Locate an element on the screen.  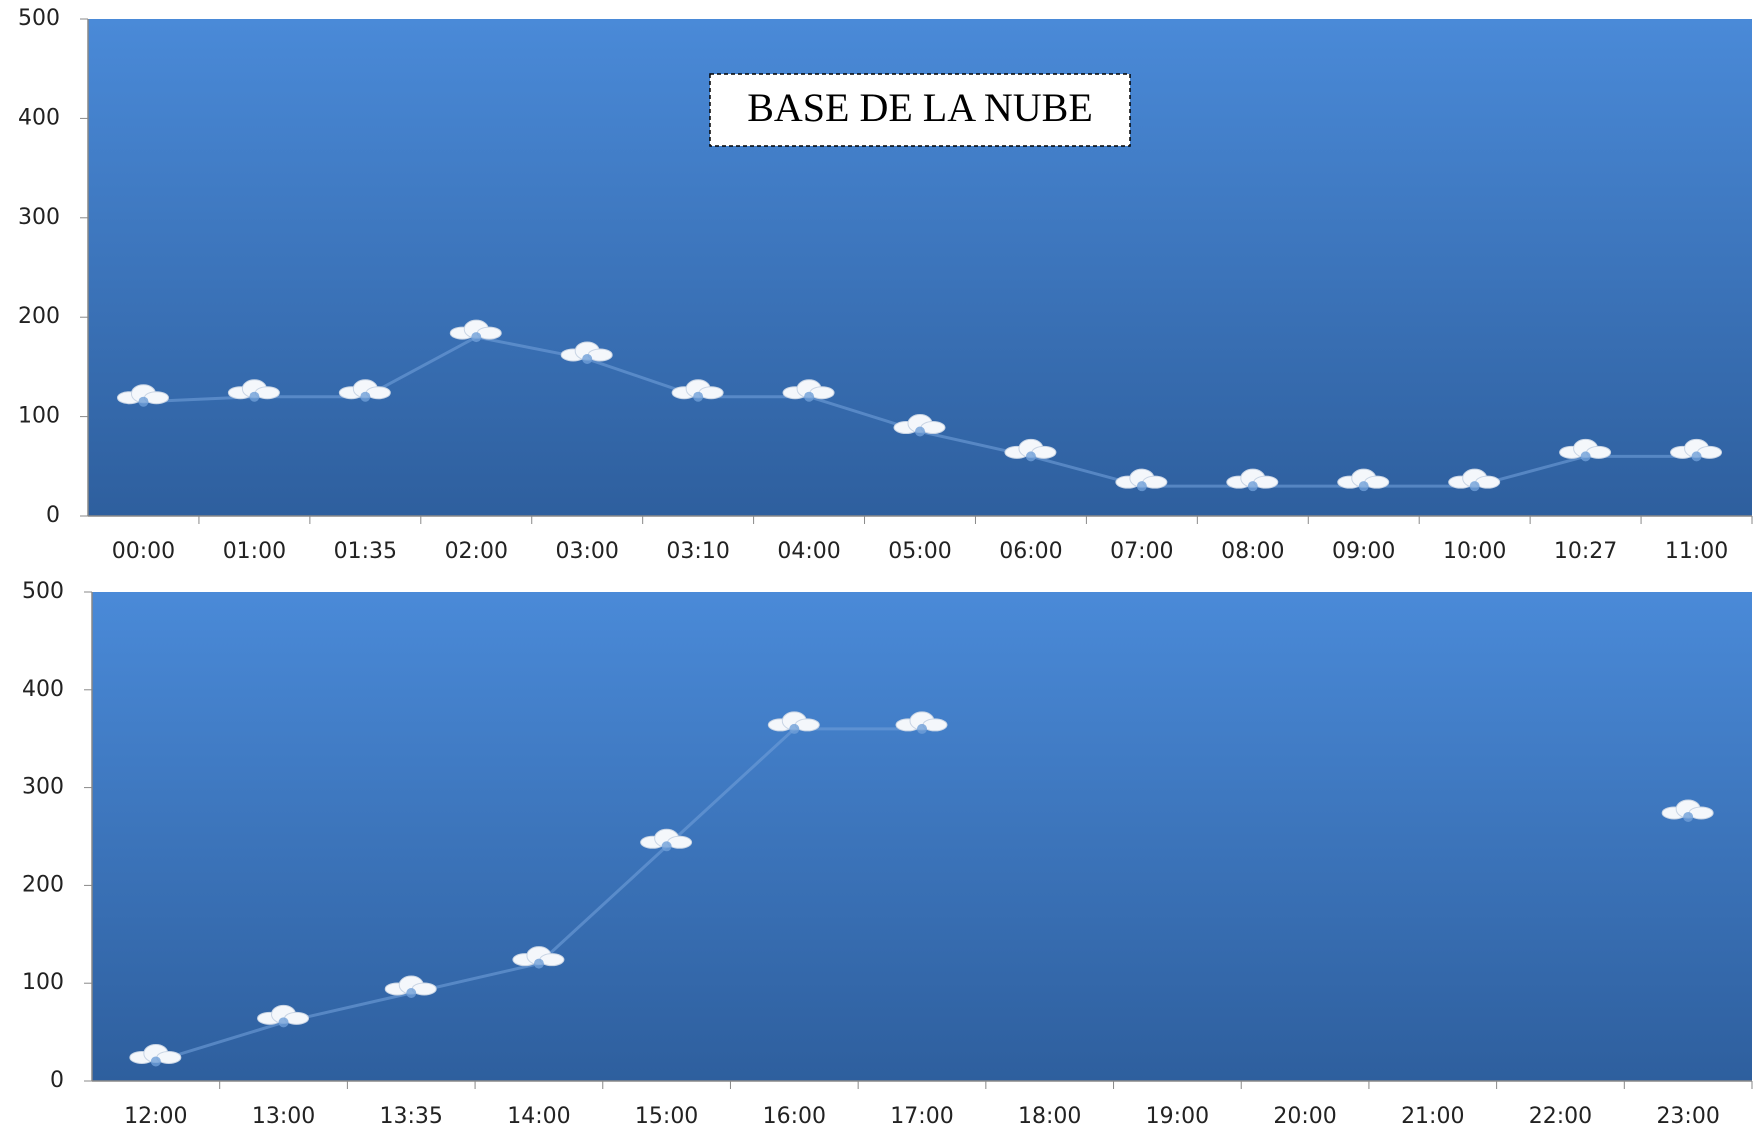
x-tick-label: 15:00 is located at coordinates (666, 1116).